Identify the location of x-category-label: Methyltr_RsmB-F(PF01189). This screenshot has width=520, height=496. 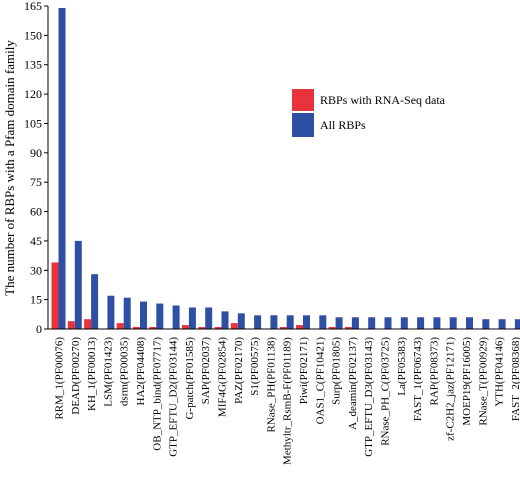
(288, 401).